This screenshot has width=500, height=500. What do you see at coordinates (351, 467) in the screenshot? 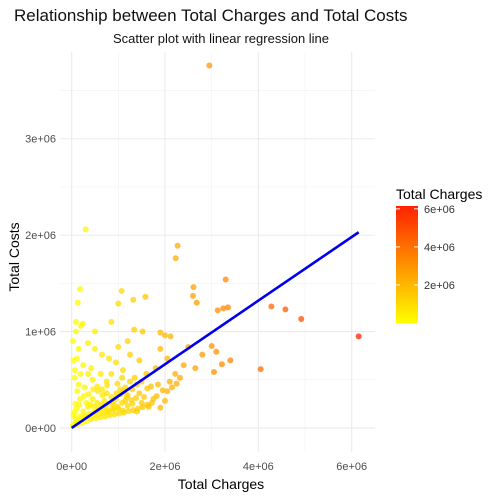
I see `x-tick-label: 6e+06` at bounding box center [351, 467].